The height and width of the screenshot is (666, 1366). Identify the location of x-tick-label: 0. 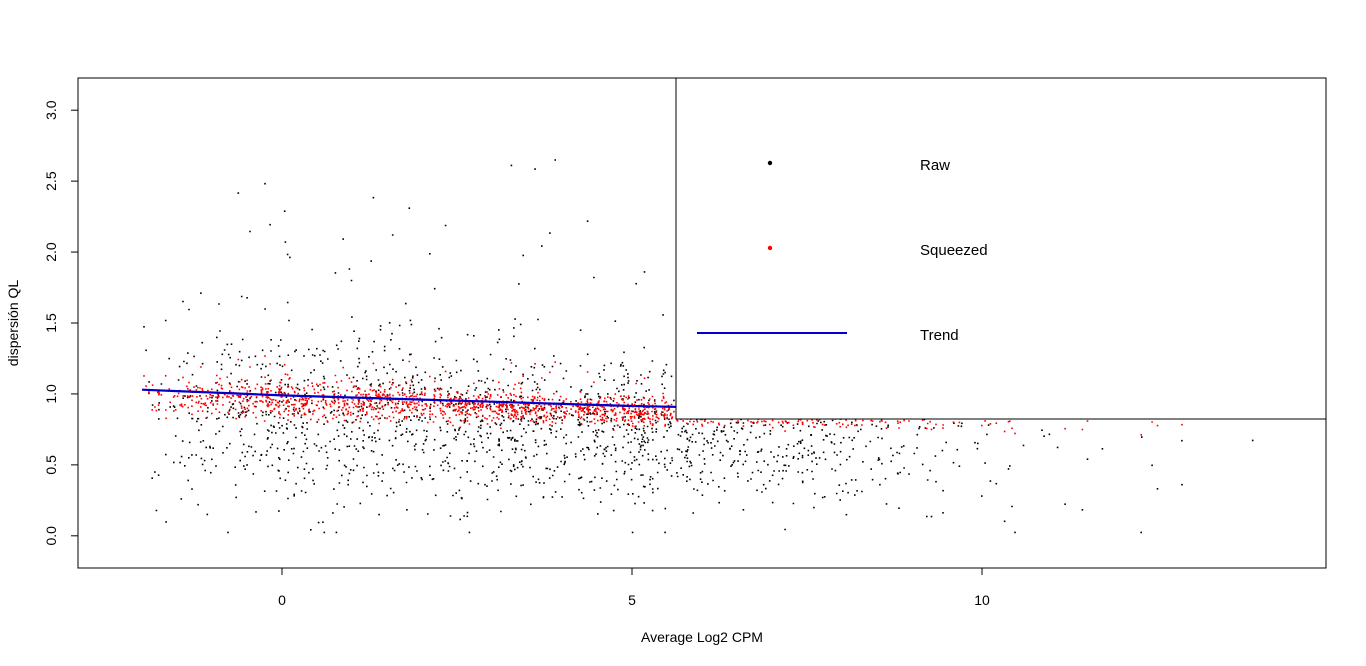
(282, 600).